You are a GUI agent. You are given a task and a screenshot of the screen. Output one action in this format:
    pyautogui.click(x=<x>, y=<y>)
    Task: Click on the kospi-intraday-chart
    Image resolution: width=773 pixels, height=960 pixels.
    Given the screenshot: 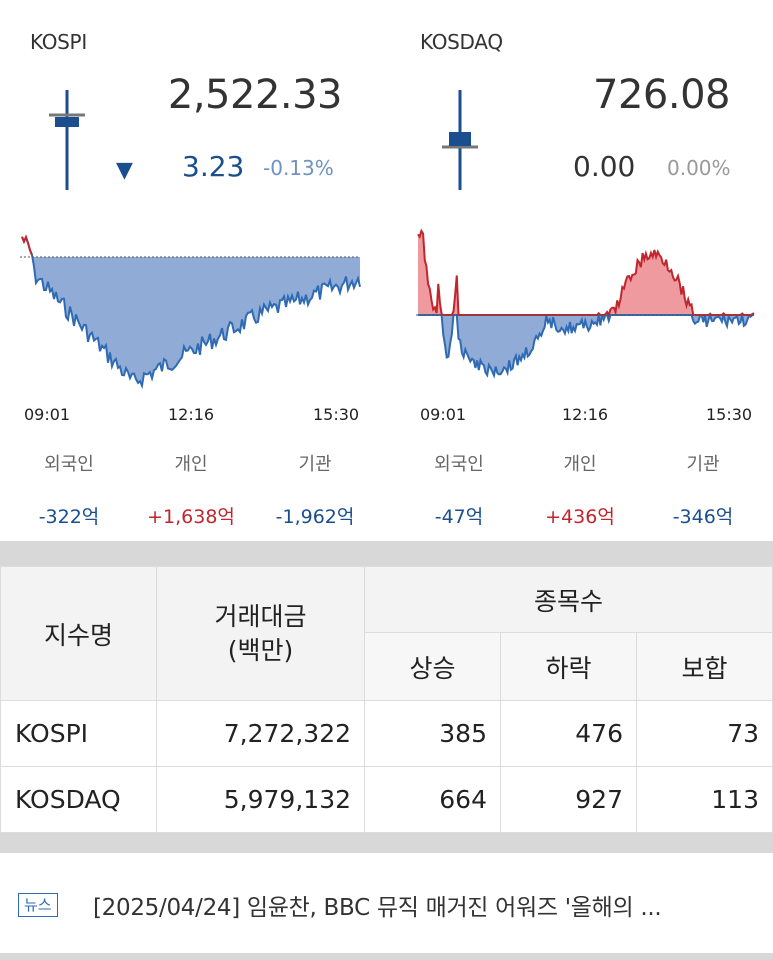 What is the action you would take?
    pyautogui.click(x=190, y=312)
    